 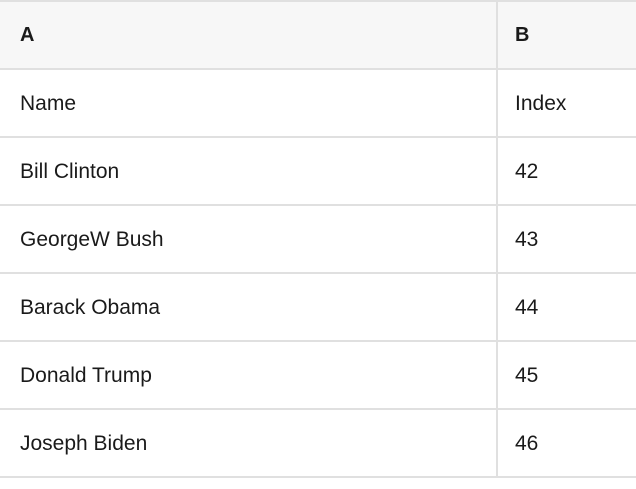 I want to click on cell-name: GeorgeW Bush, so click(x=249, y=239).